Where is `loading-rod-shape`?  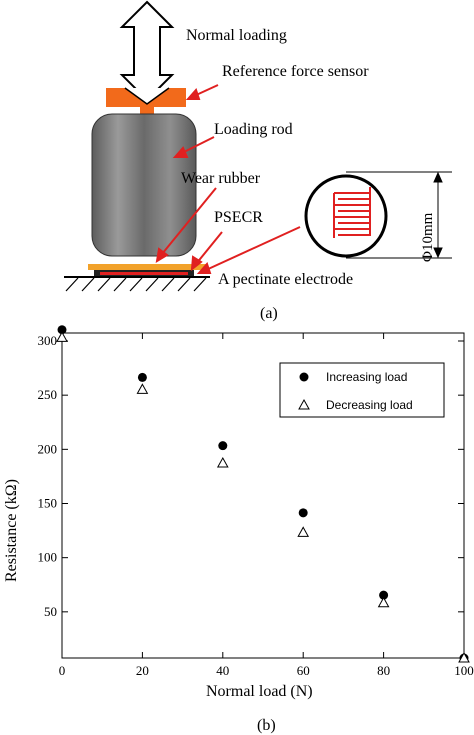
loading-rod-shape is located at coordinates (144, 185).